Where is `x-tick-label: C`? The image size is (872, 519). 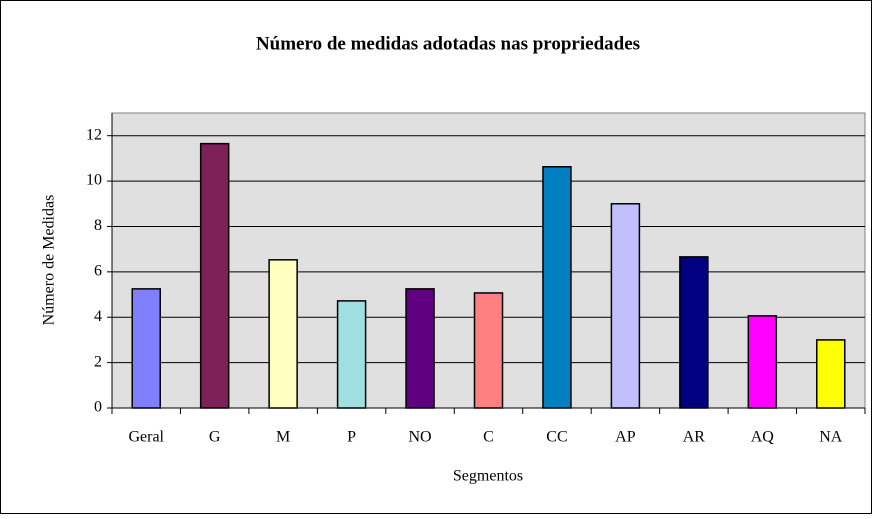
x-tick-label: C is located at coordinates (488, 437).